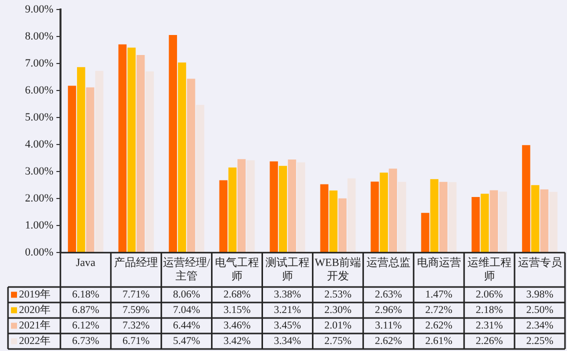 This screenshot has height=351, width=567. What do you see at coordinates (237, 310) in the screenshot?
I see `data-label: 3.15%` at bounding box center [237, 310].